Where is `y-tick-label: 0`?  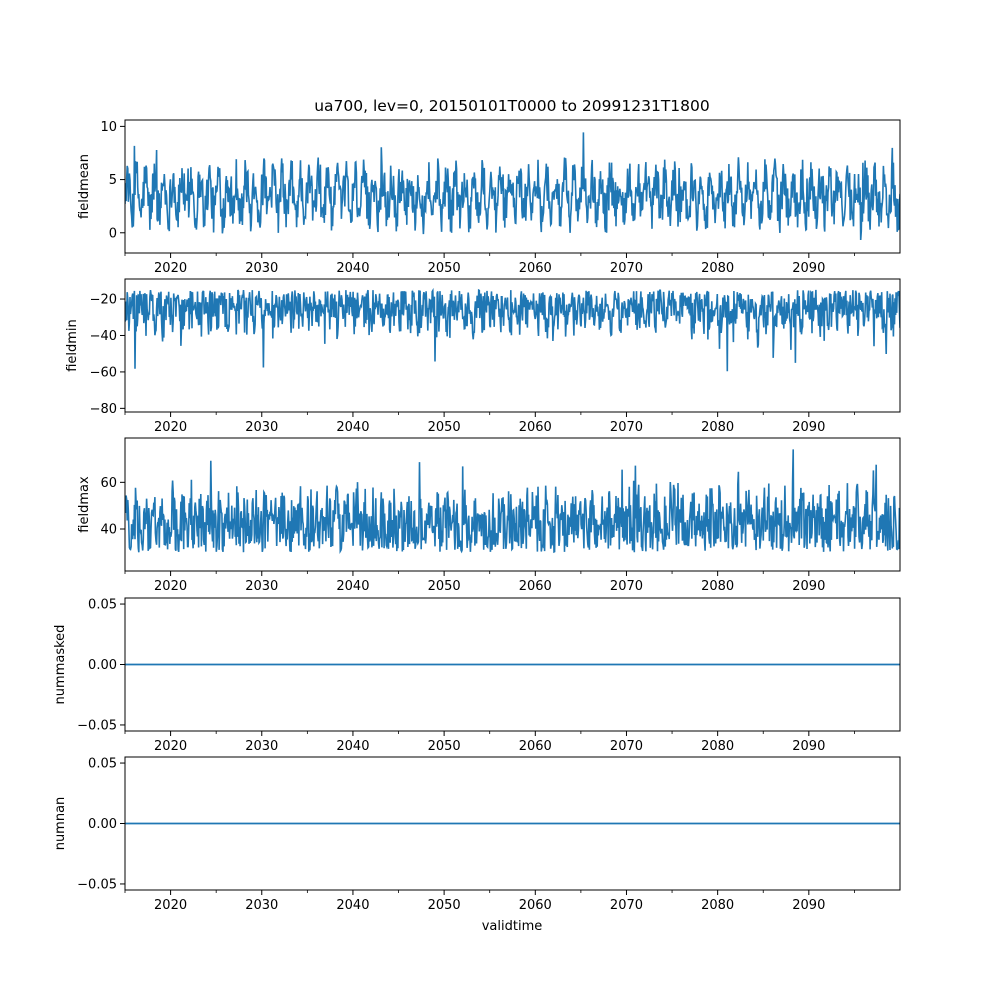 y-tick-label: 0 is located at coordinates (113, 233).